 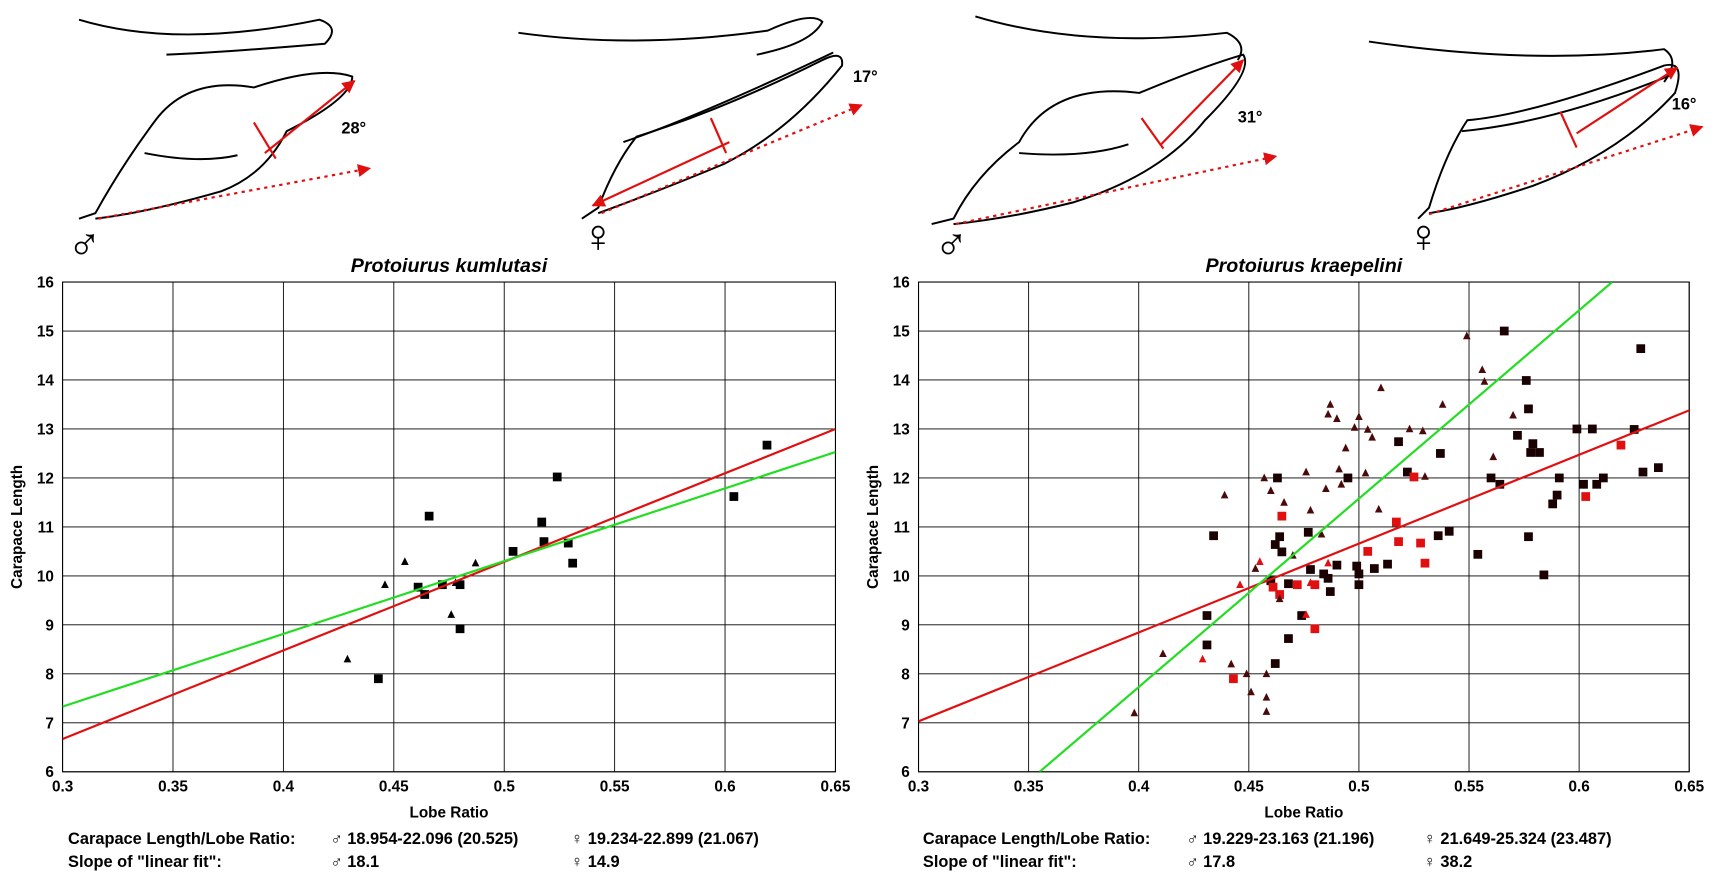 What do you see at coordinates (449, 579) in the screenshot?
I see `fit-line` at bounding box center [449, 579].